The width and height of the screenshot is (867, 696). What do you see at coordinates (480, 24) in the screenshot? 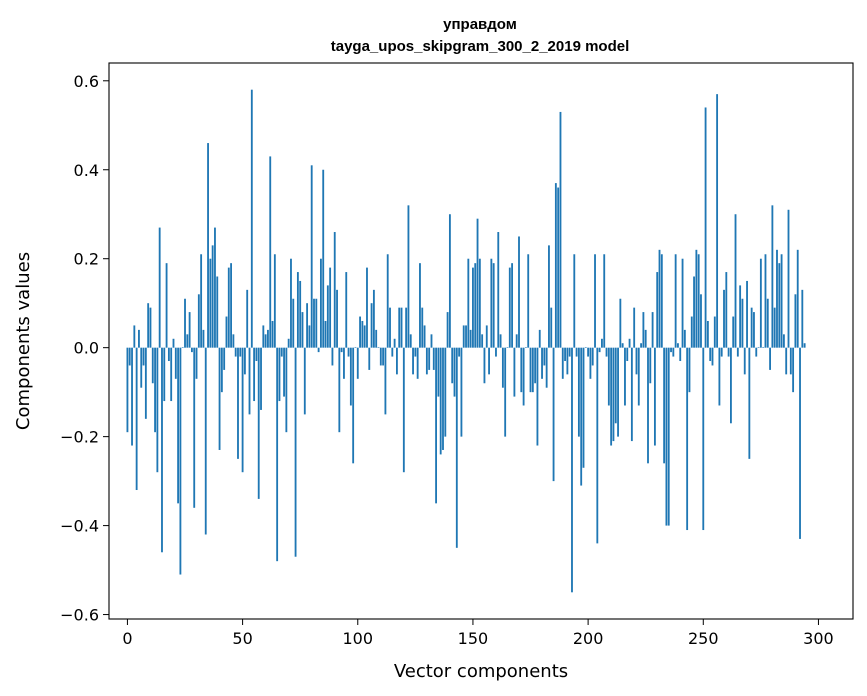
I see `chart-title: управдом` at bounding box center [480, 24].